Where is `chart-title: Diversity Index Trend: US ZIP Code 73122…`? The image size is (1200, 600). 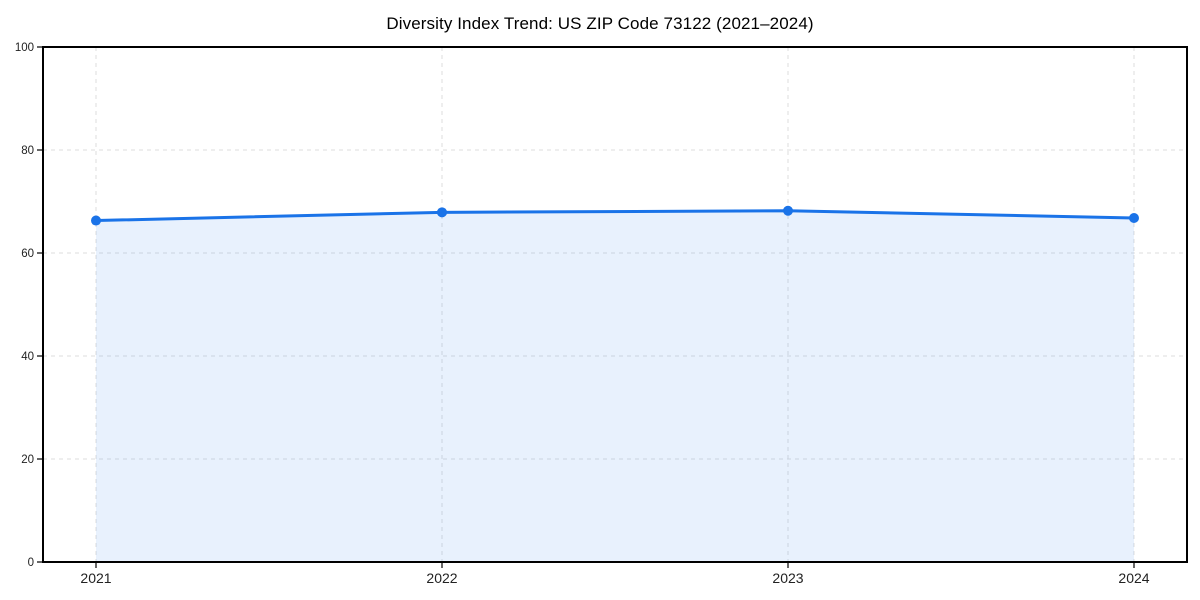
chart-title: Diversity Index Trend: US ZIP Code 73122… is located at coordinates (600, 23).